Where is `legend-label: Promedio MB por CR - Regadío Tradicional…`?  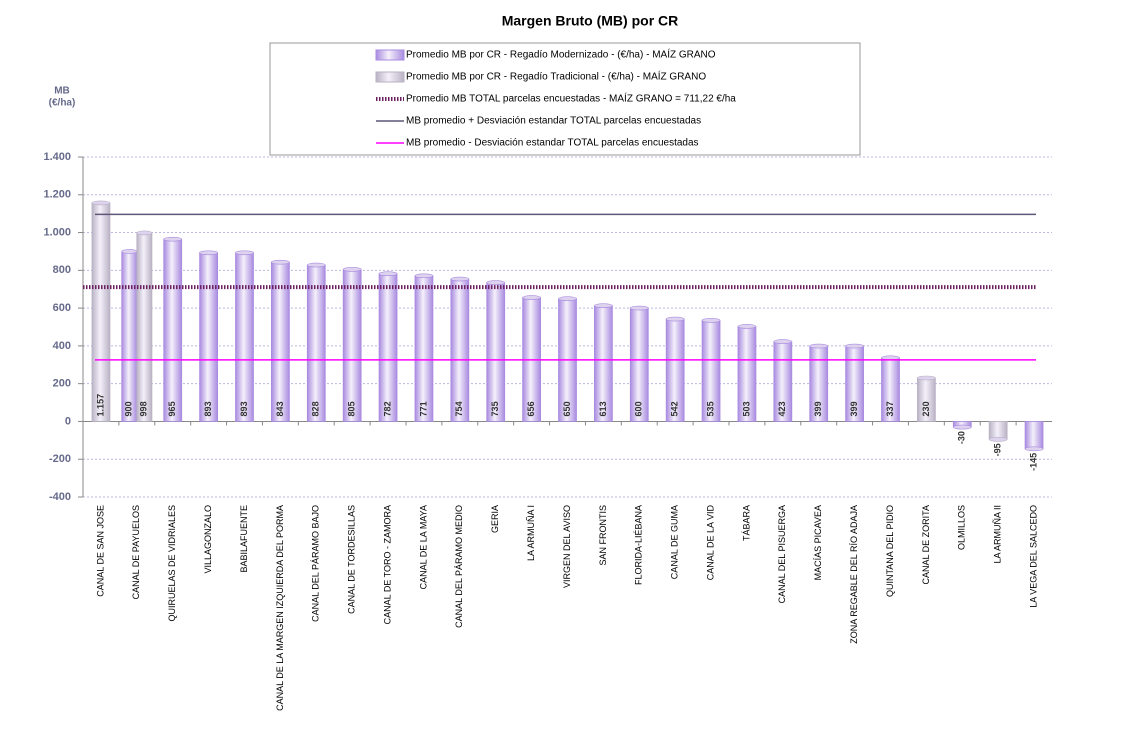 legend-label: Promedio MB por CR - Regadío Tradicional… is located at coordinates (556, 76).